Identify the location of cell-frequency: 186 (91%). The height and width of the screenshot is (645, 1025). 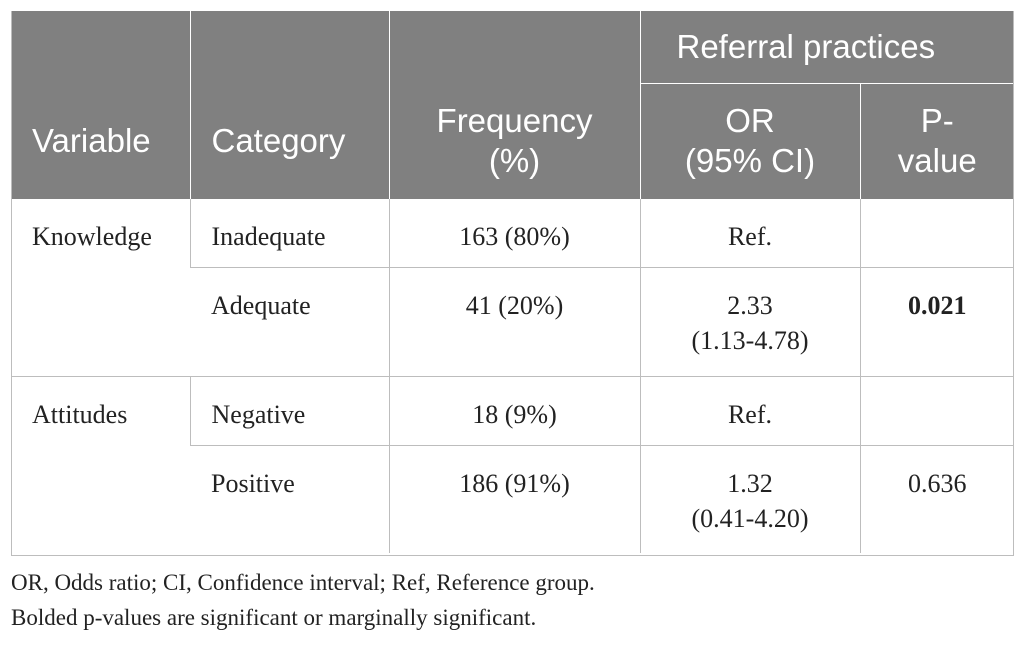
(514, 499).